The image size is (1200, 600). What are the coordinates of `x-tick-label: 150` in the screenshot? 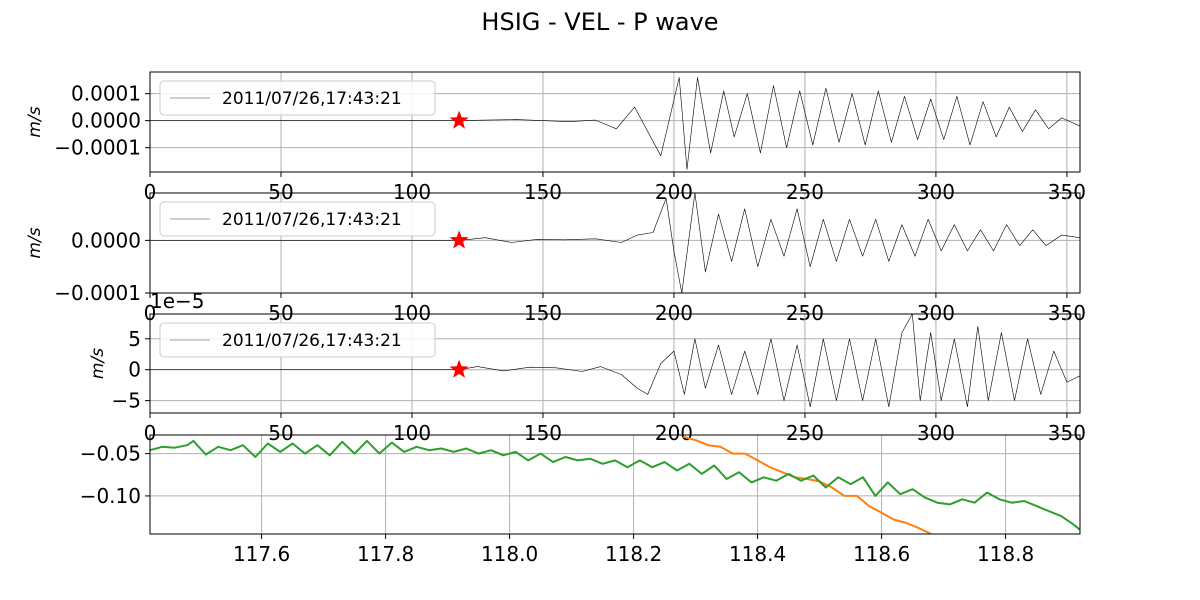 It's located at (543, 433).